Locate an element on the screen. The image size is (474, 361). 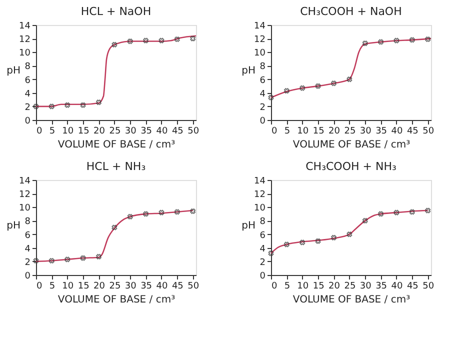
y-tick-label: 0 is located at coordinates (263, 277).